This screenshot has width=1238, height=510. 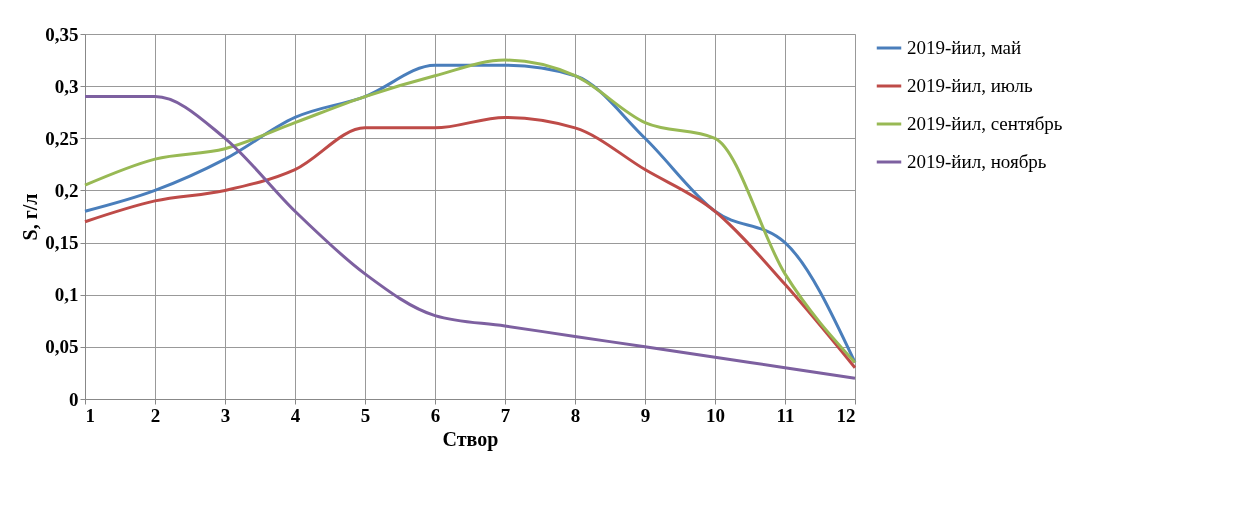 What do you see at coordinates (62, 347) in the screenshot?
I see `y-tick-label: 0,05` at bounding box center [62, 347].